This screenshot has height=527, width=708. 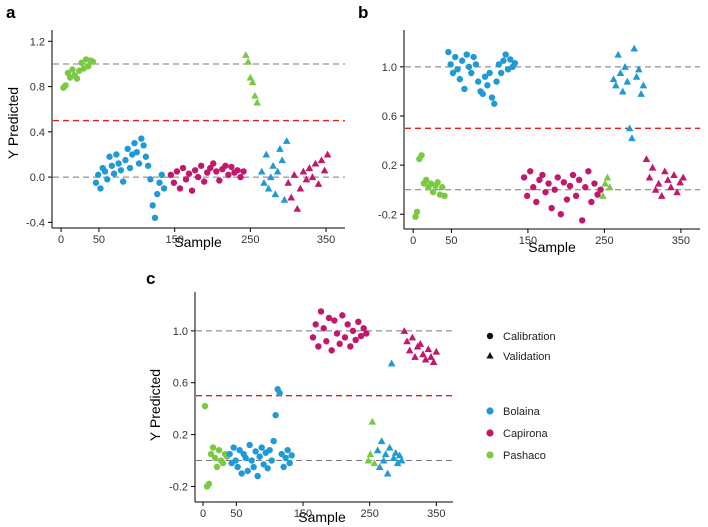 I want to click on panel-b-pashaco-validation-point, so click(x=603, y=195).